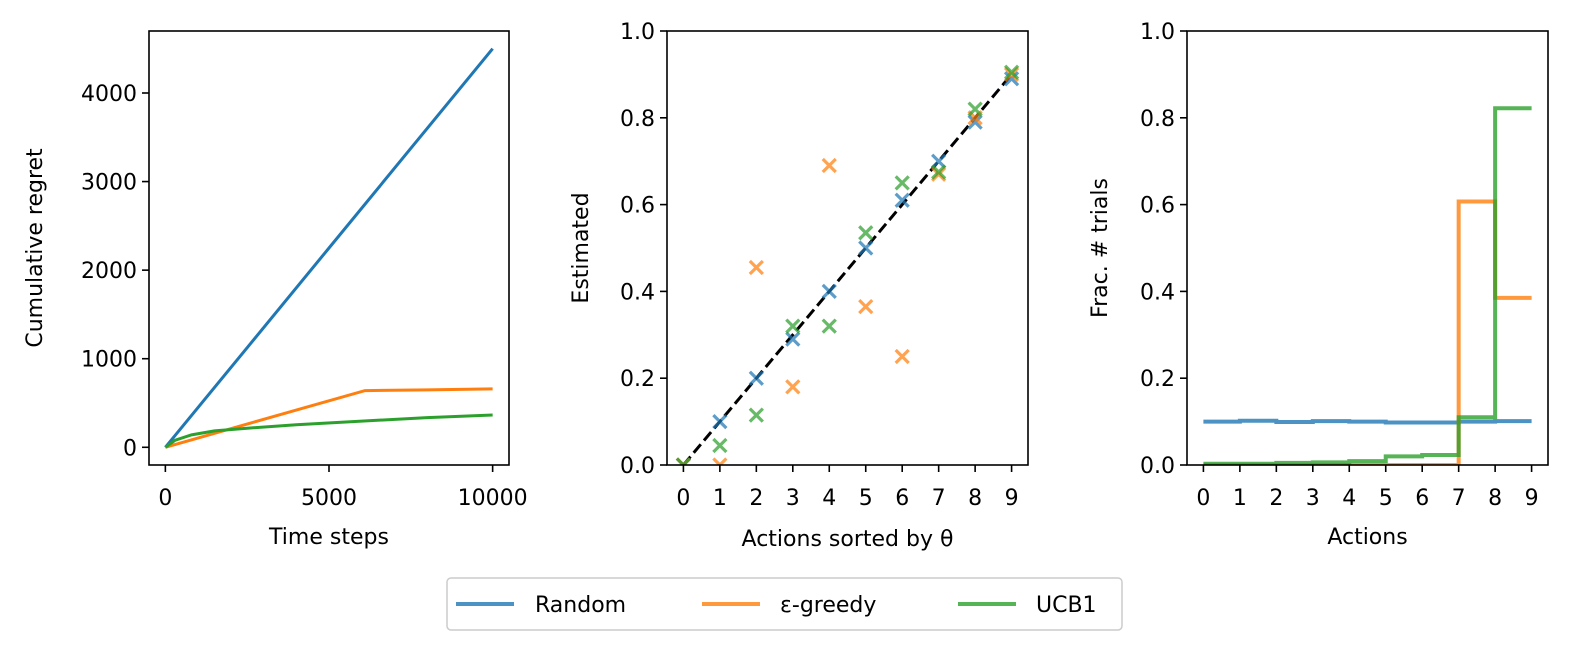  Describe the element at coordinates (847, 269) in the screenshot. I see `reference-line` at that location.